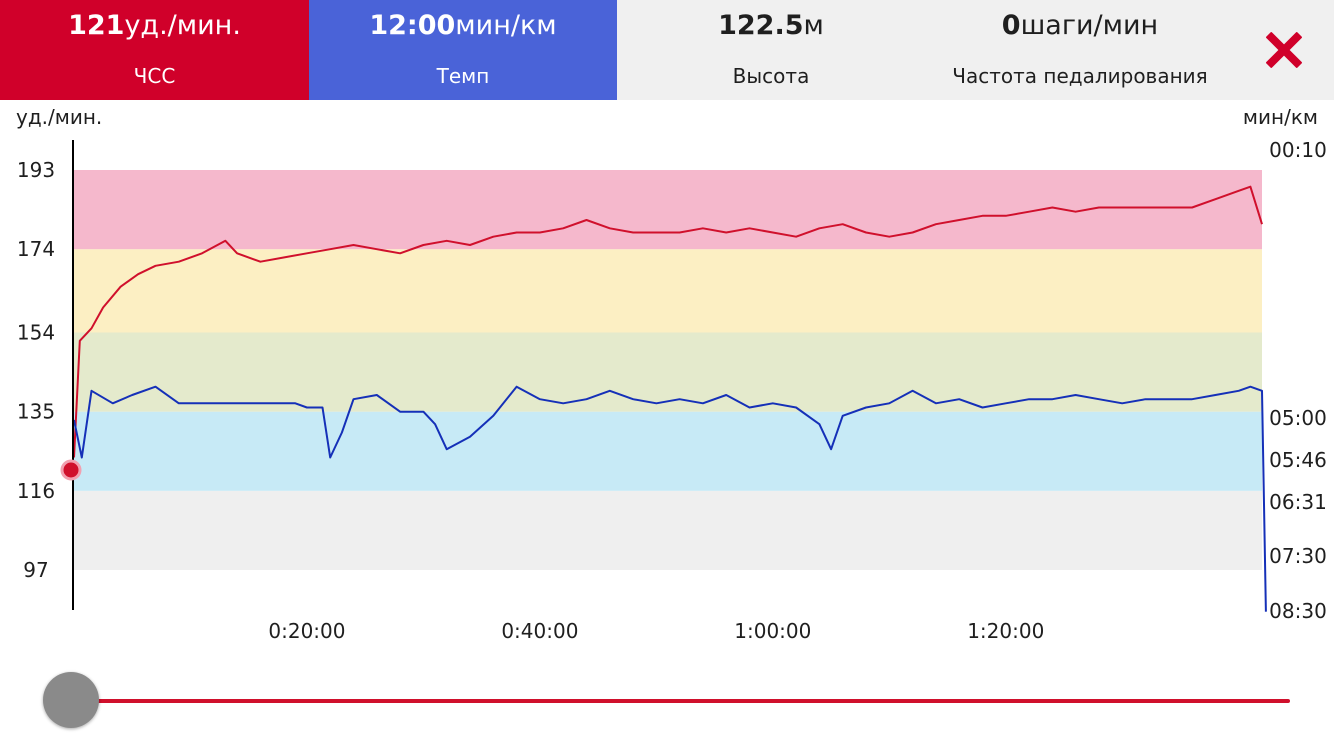  I want to click on left-tick-193: 193, so click(36, 170).